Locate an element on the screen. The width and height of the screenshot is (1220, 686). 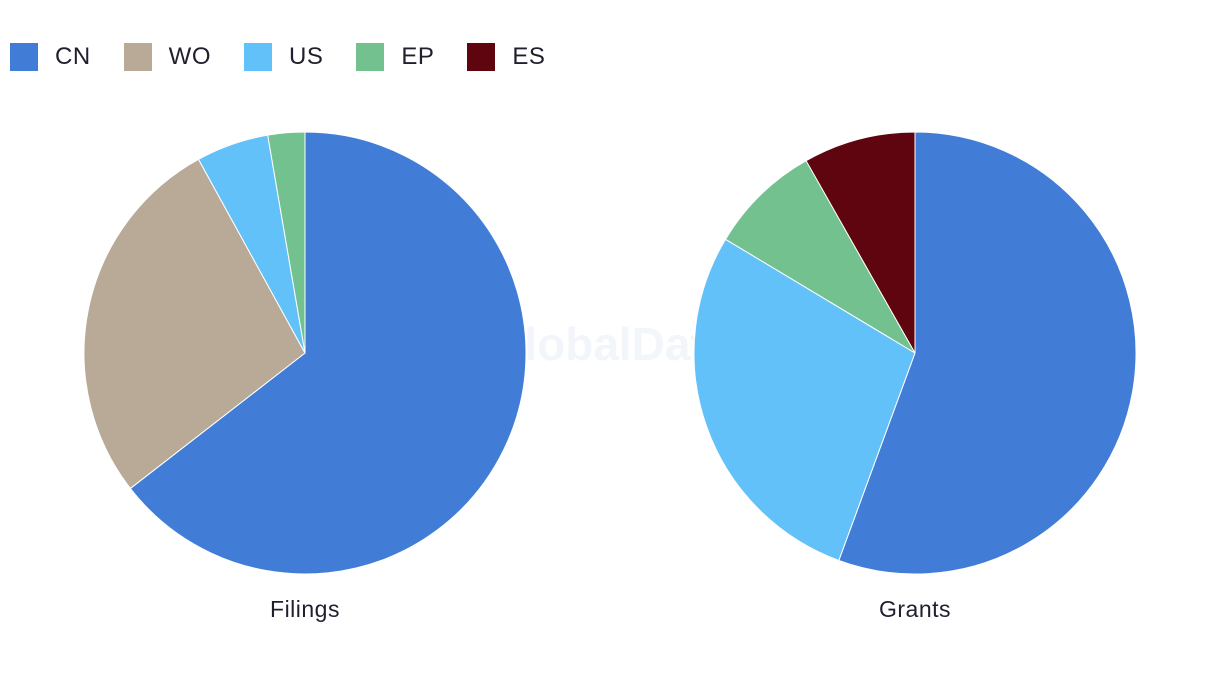
legend-swatch-cn is located at coordinates (24, 57).